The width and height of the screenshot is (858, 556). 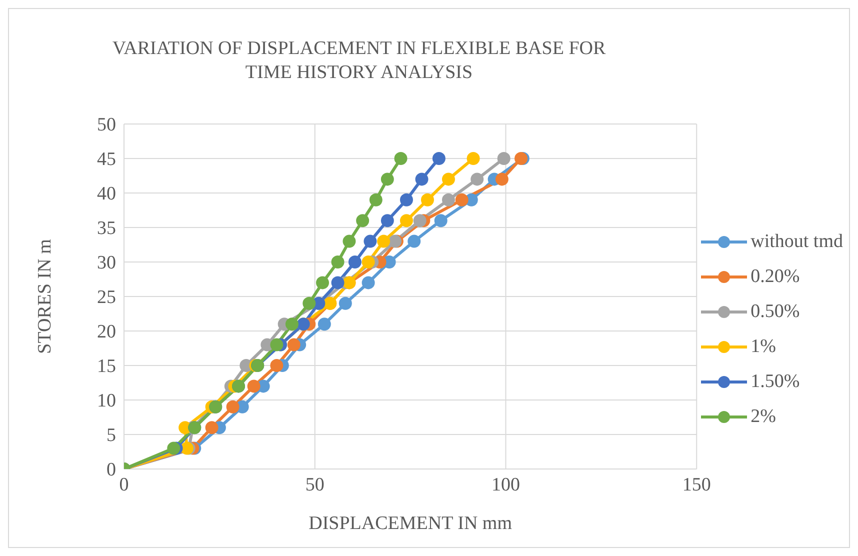 I want to click on y-tick-label: 50, so click(x=106, y=125).